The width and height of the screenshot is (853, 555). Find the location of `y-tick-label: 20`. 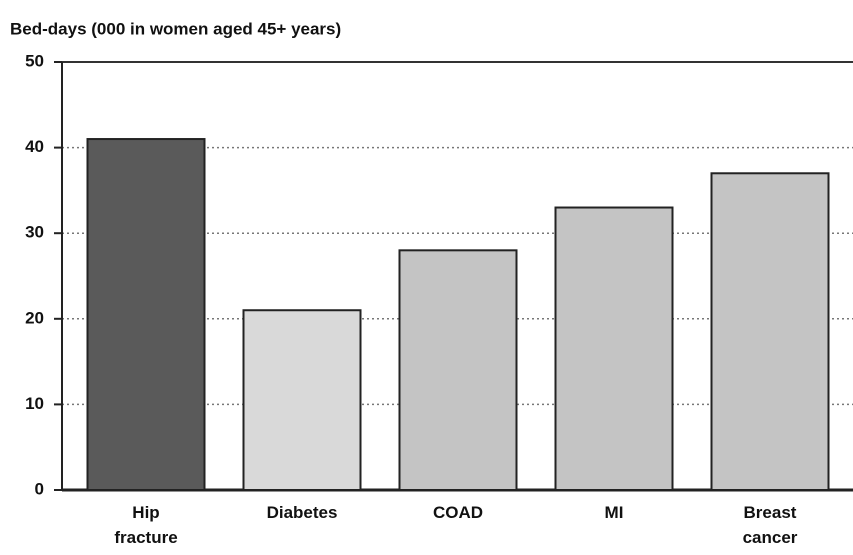

y-tick-label: 20 is located at coordinates (34, 317).